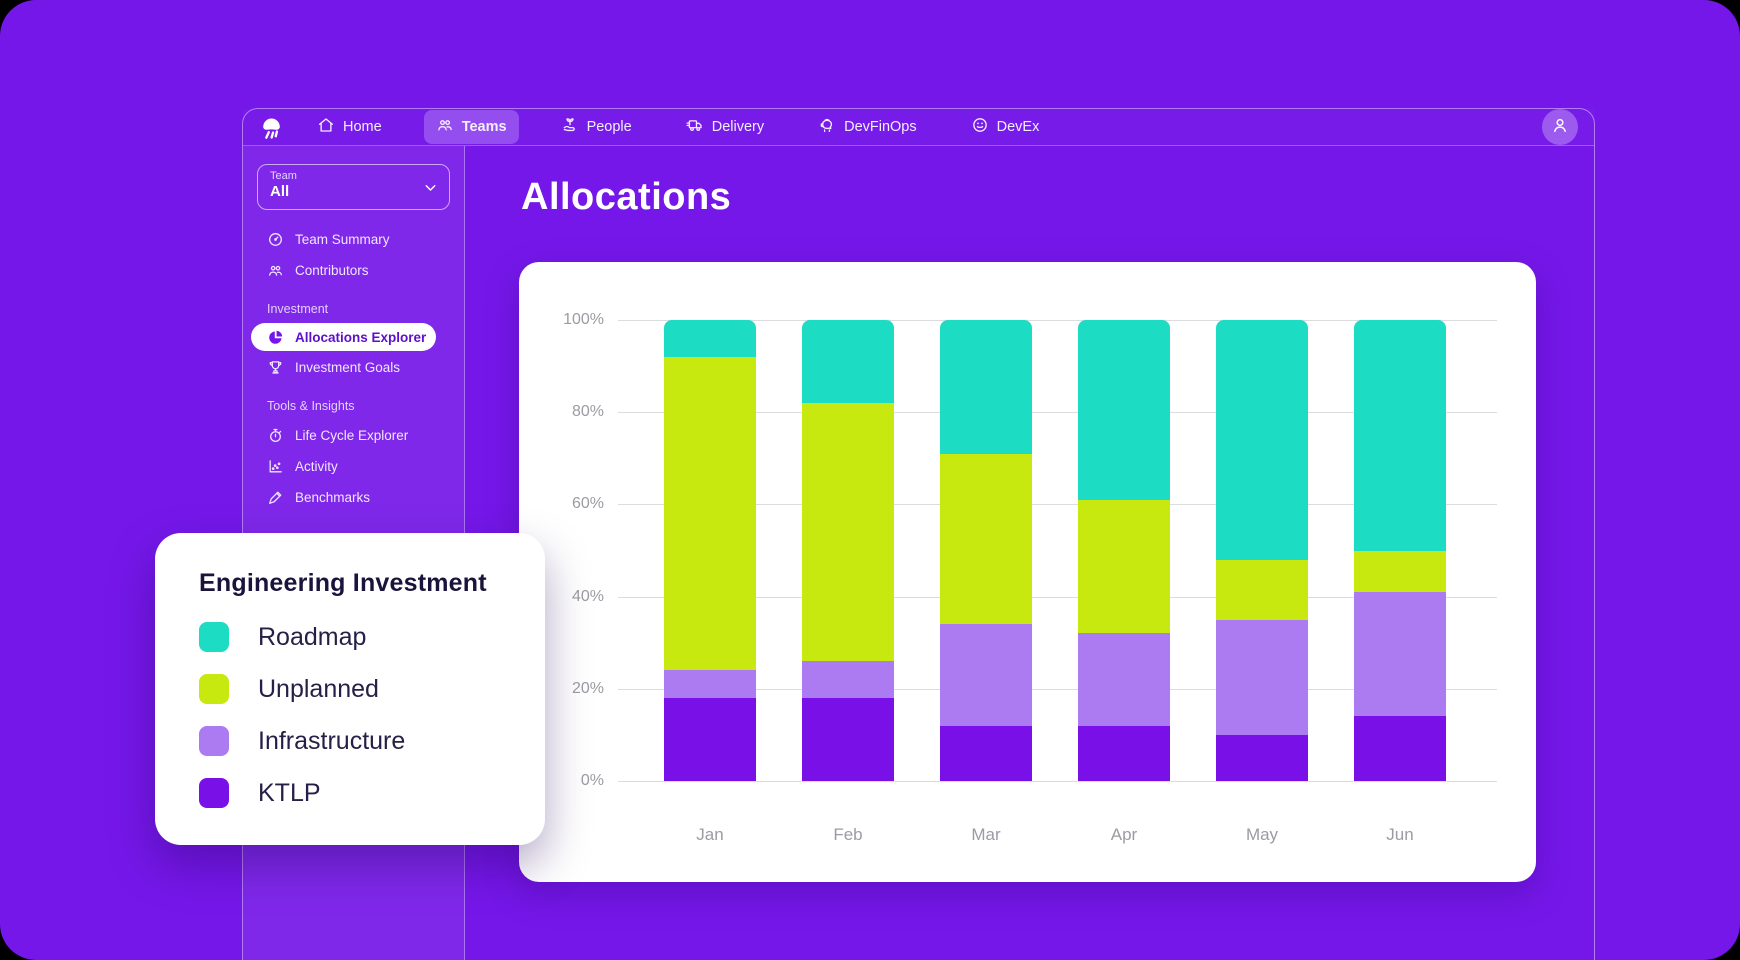 The height and width of the screenshot is (960, 1740). Describe the element at coordinates (484, 127) in the screenshot. I see `nav-item-label: Teams` at that location.